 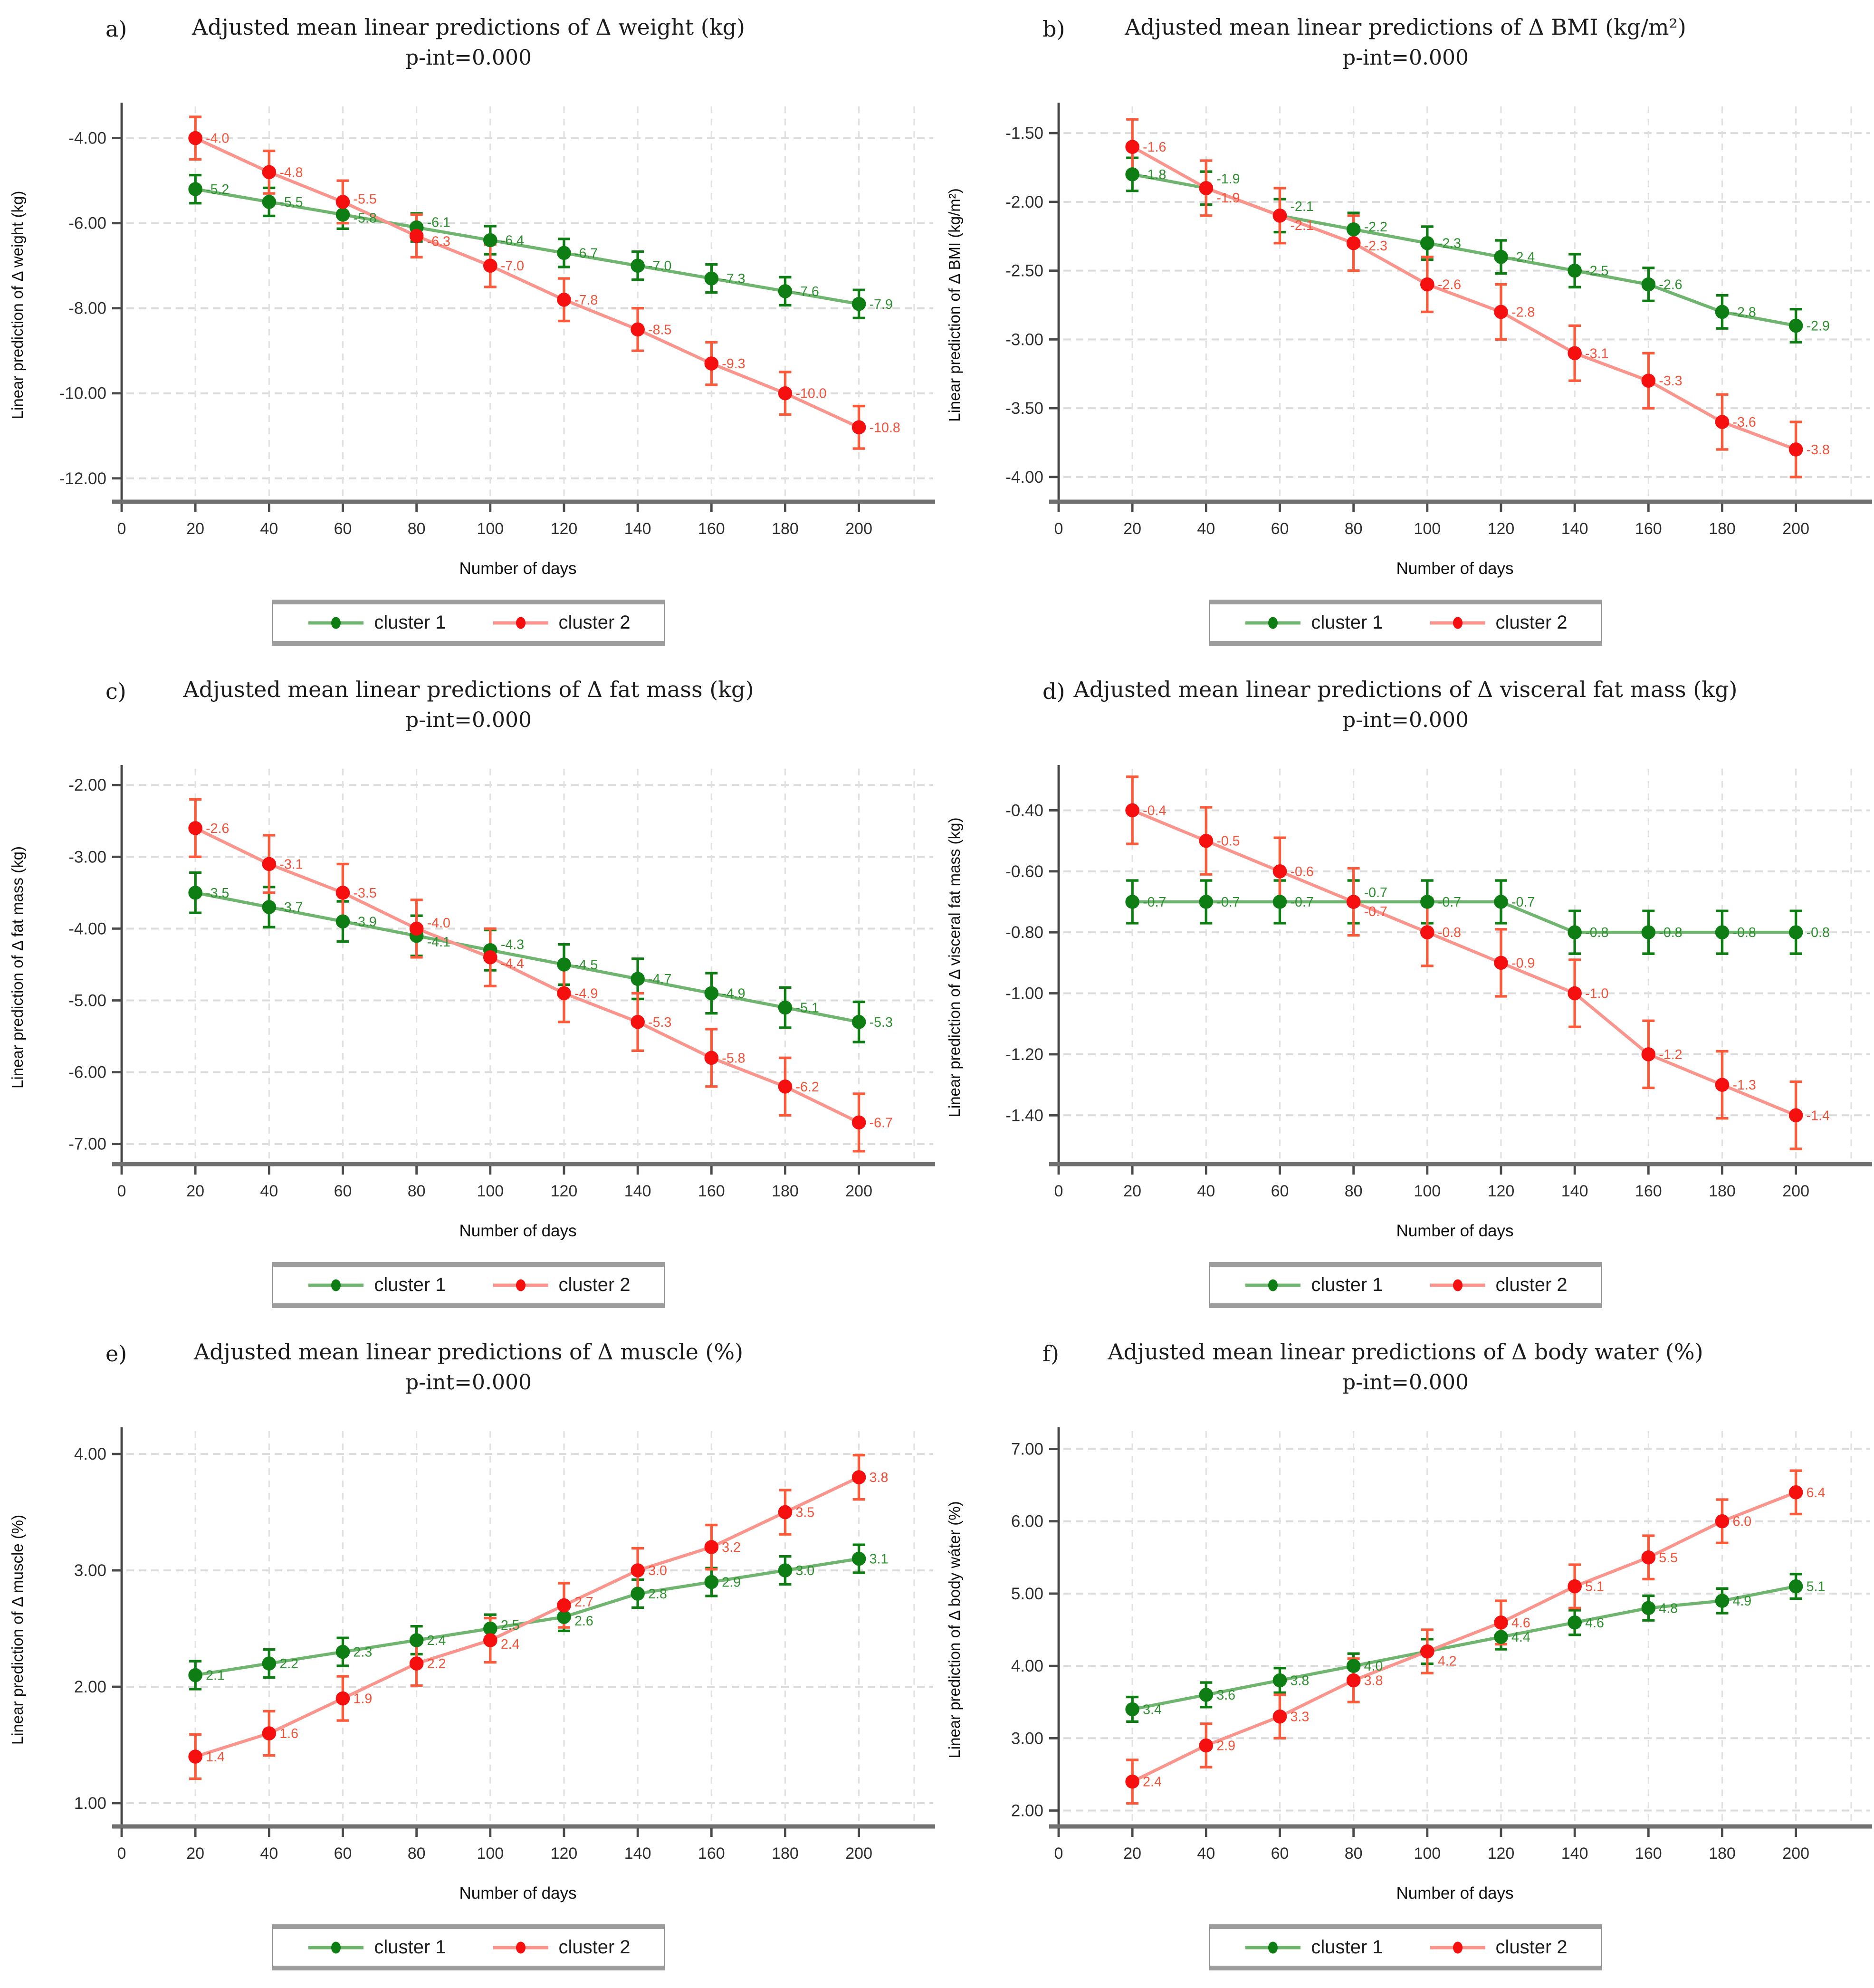 I want to click on tick-marks, so click(x=486, y=979).